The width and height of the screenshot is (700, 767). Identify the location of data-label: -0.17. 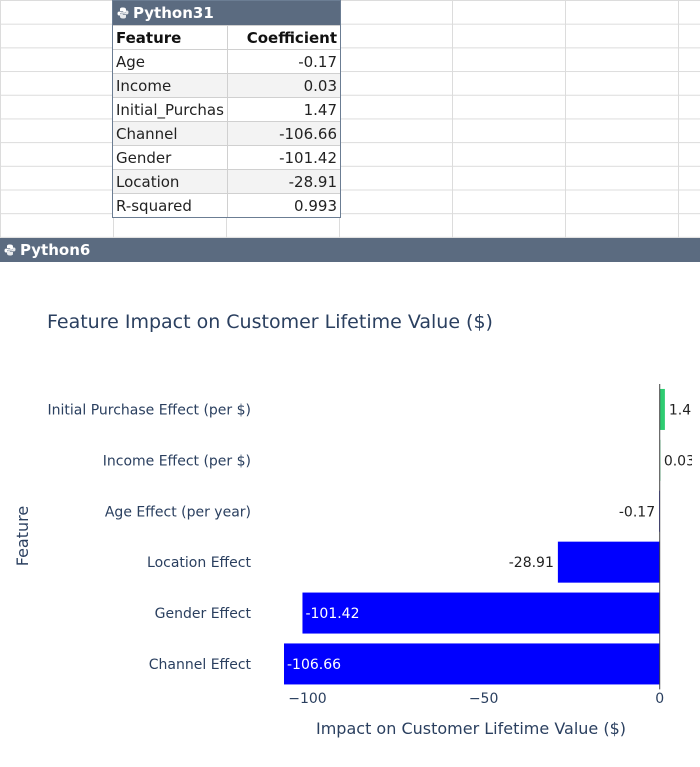
(637, 512).